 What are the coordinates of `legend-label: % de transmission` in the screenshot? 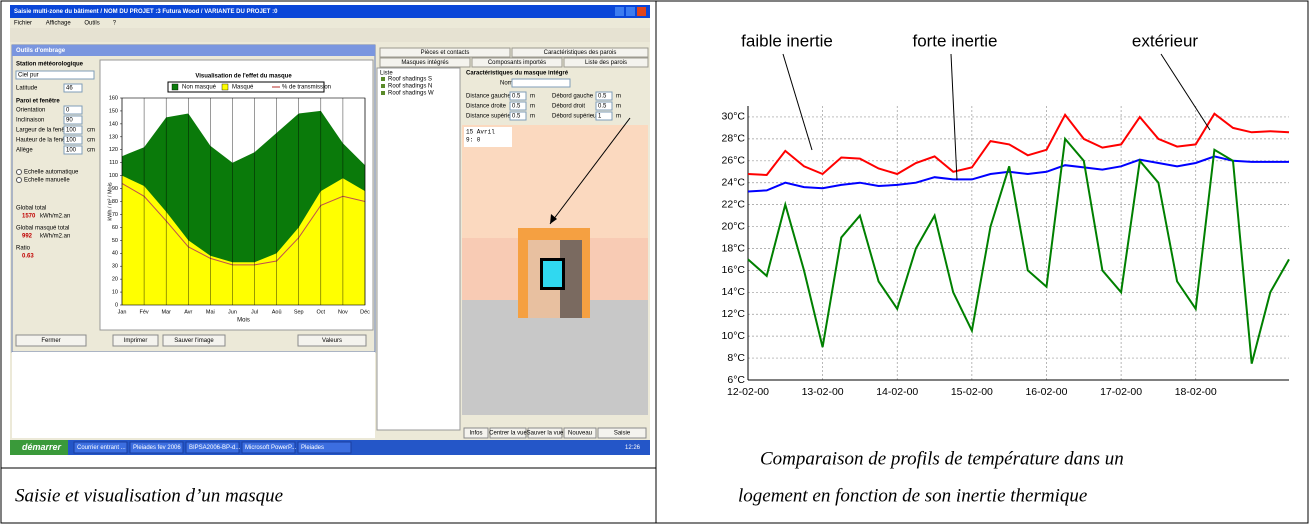 It's located at (306, 88).